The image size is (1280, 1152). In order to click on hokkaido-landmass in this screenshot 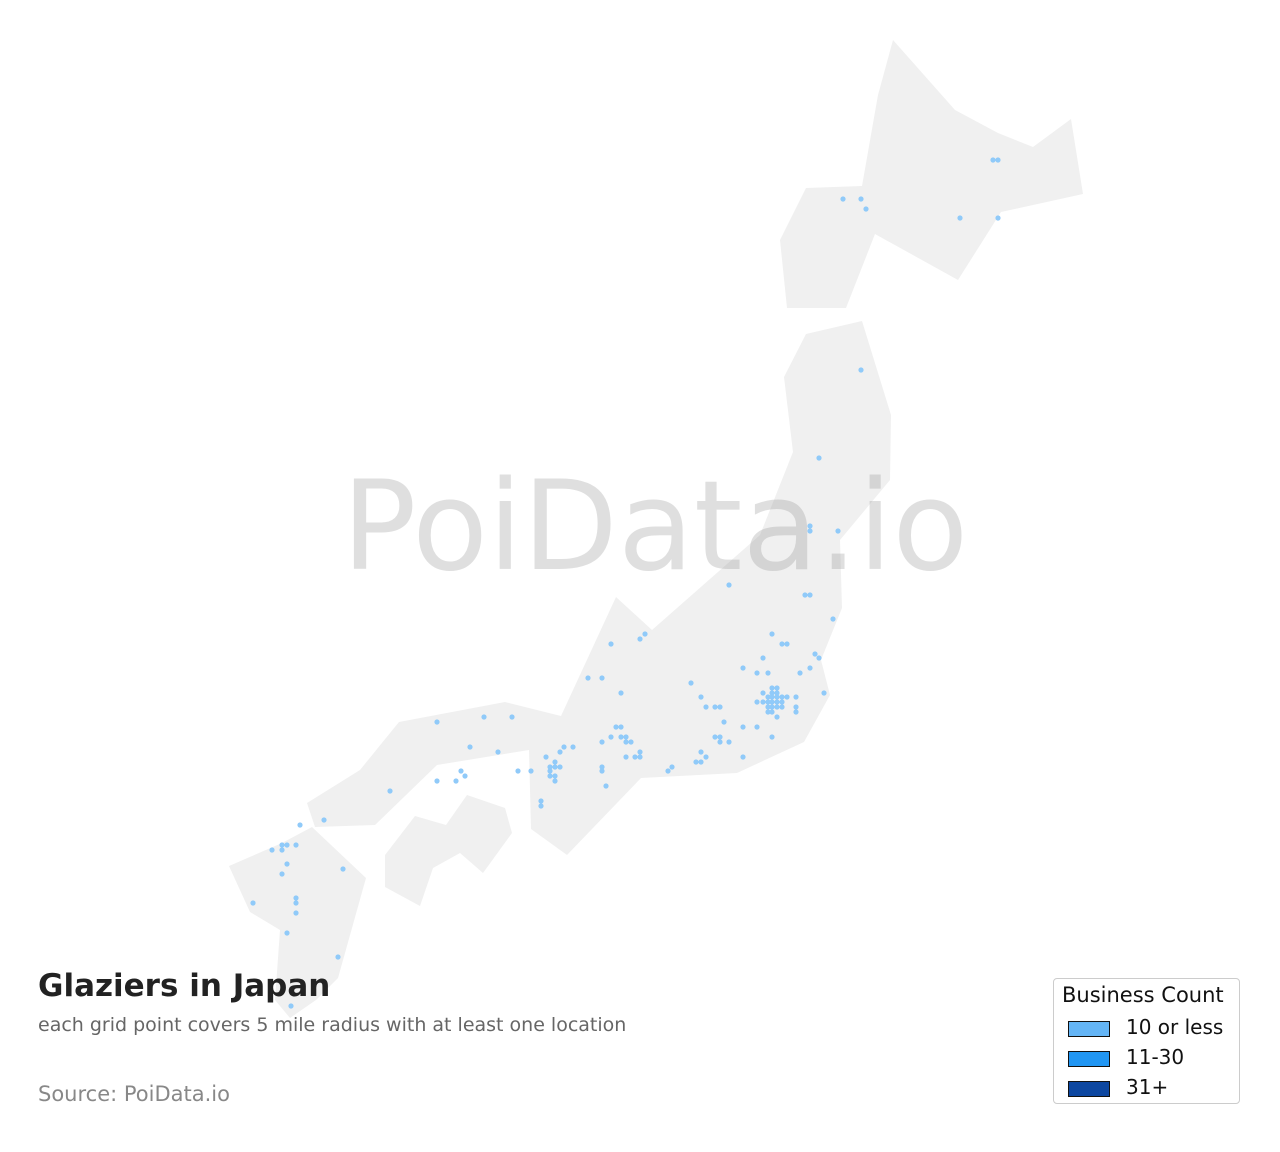, I will do `click(931, 174)`.